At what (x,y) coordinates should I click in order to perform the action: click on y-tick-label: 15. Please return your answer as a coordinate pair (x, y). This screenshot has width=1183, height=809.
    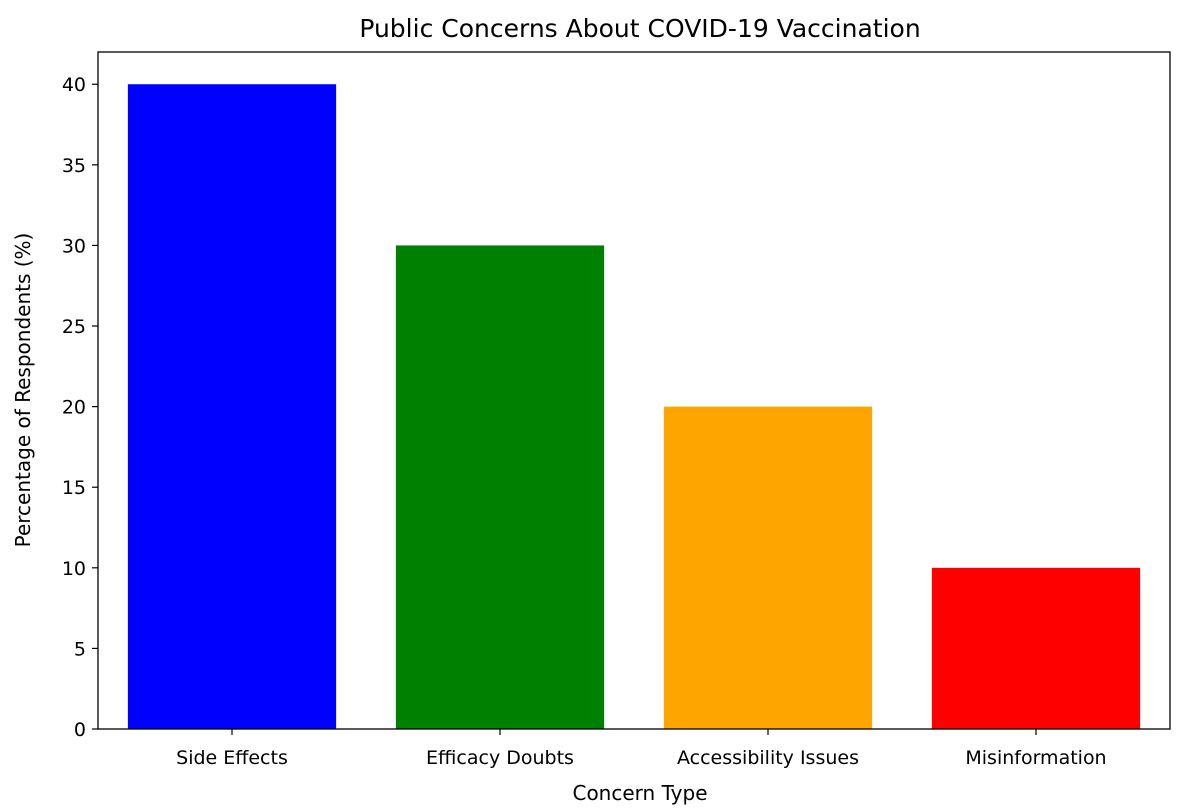
    Looking at the image, I should click on (74, 488).